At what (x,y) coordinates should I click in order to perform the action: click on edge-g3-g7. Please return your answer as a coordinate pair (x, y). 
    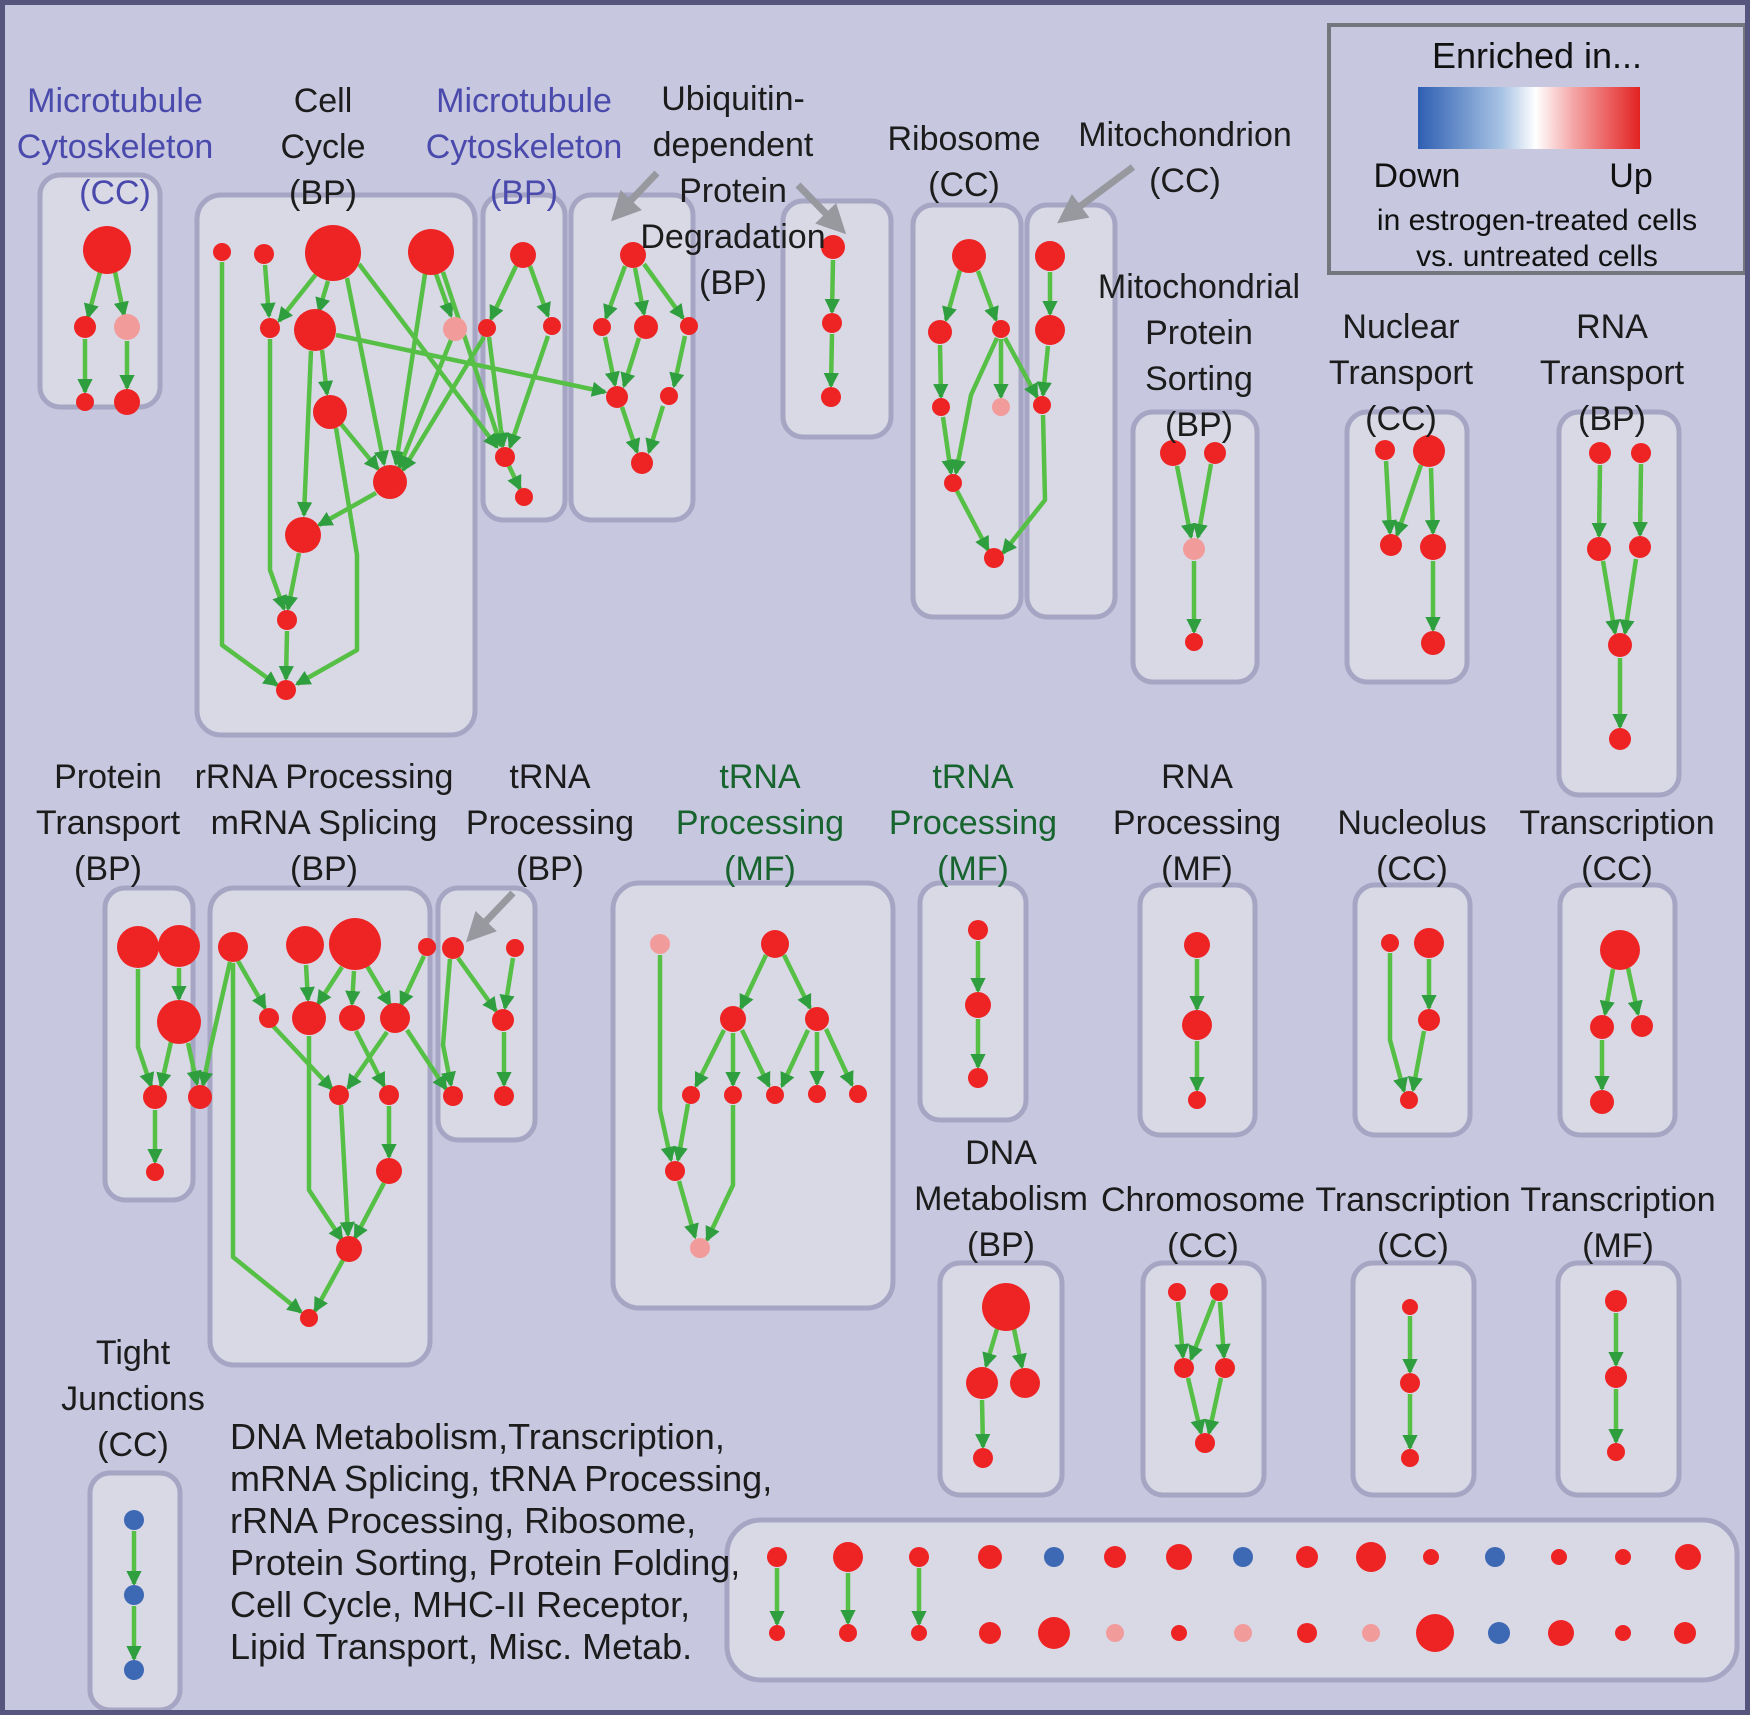
    Looking at the image, I should click on (755, 1059).